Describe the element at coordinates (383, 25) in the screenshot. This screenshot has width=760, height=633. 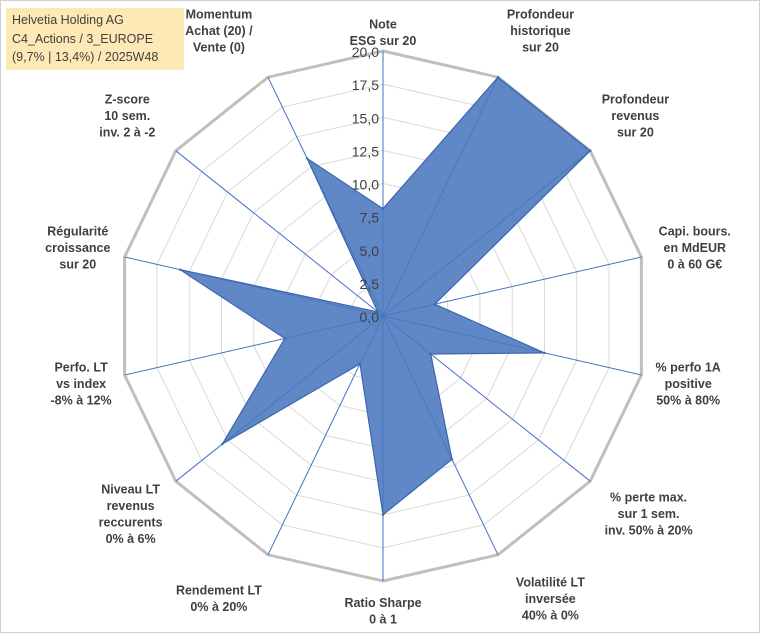
I see `axis-label-line: Note` at that location.